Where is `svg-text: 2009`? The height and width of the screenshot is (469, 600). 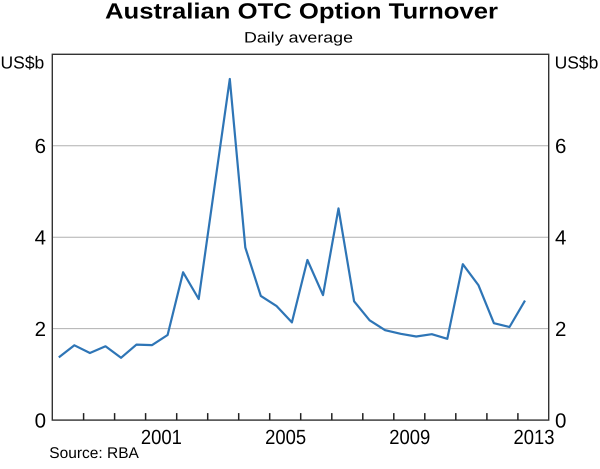
svg-text: 2009 is located at coordinates (409, 437).